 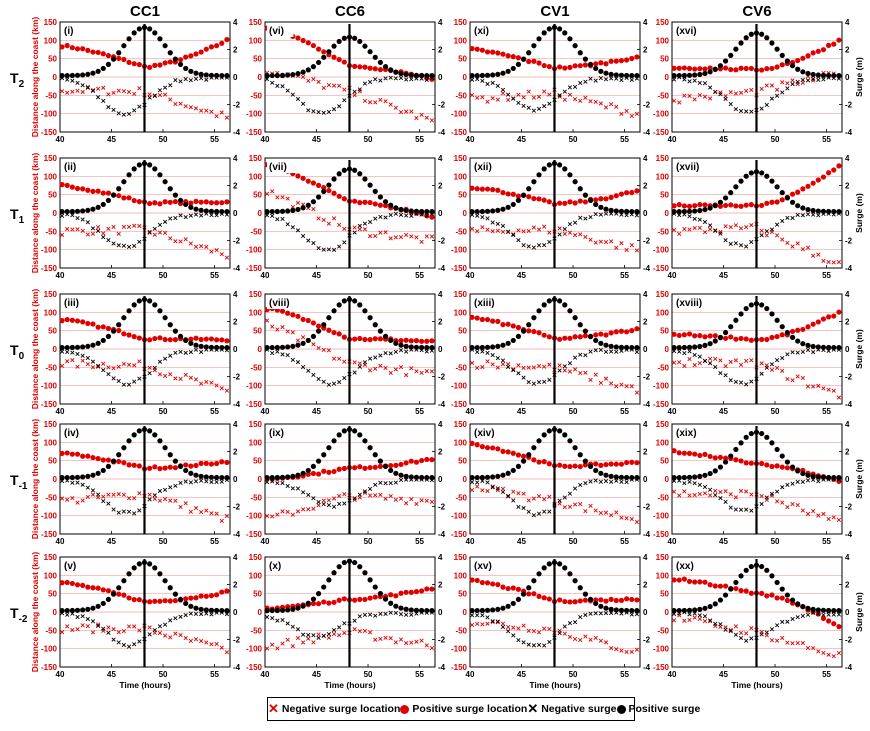 I want to click on y-left-tick-label: 50, so click(x=462, y=461).